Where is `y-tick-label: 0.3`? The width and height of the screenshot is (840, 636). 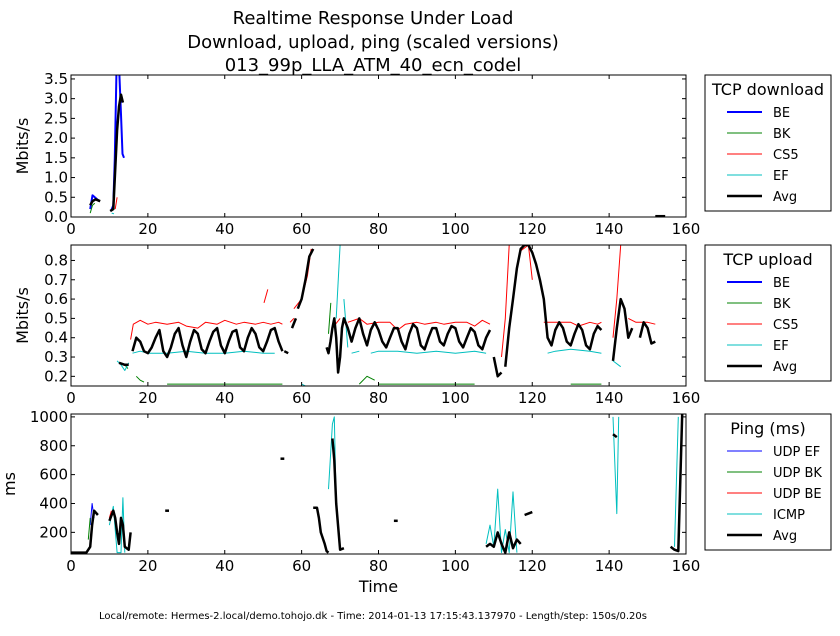 y-tick-label: 0.3 is located at coordinates (56, 357).